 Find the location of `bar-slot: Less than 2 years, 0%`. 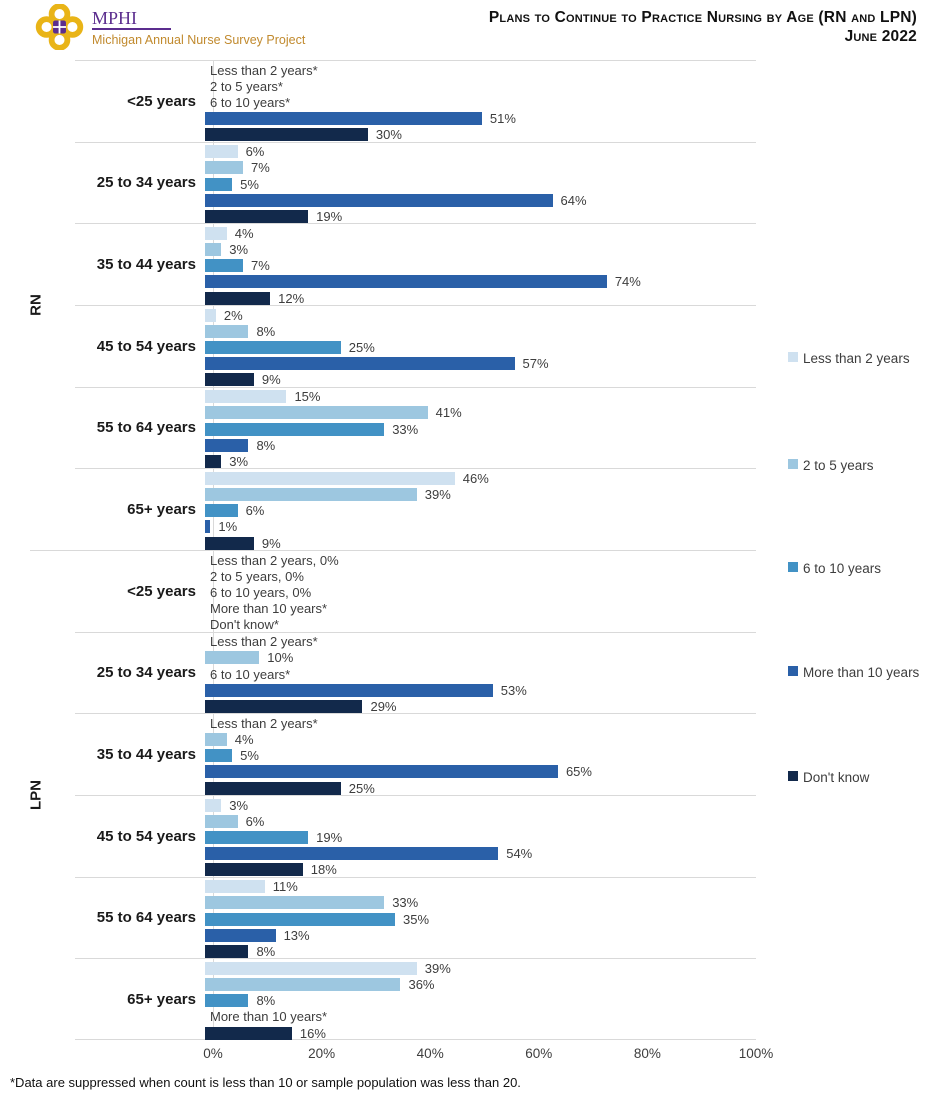

bar-slot: Less than 2 years, 0% is located at coordinates (480, 560).